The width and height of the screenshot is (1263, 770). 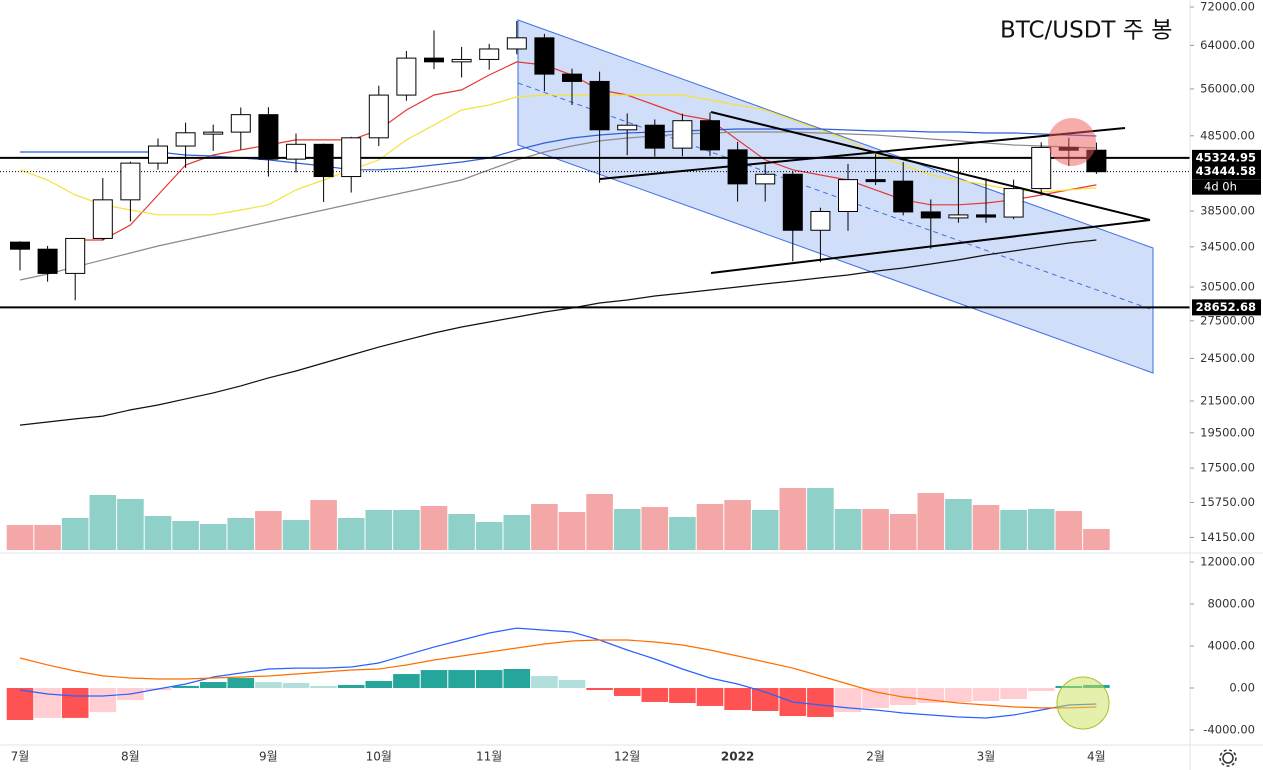 What do you see at coordinates (1220, 187) in the screenshot?
I see `countdown-label: 4d 0h` at bounding box center [1220, 187].